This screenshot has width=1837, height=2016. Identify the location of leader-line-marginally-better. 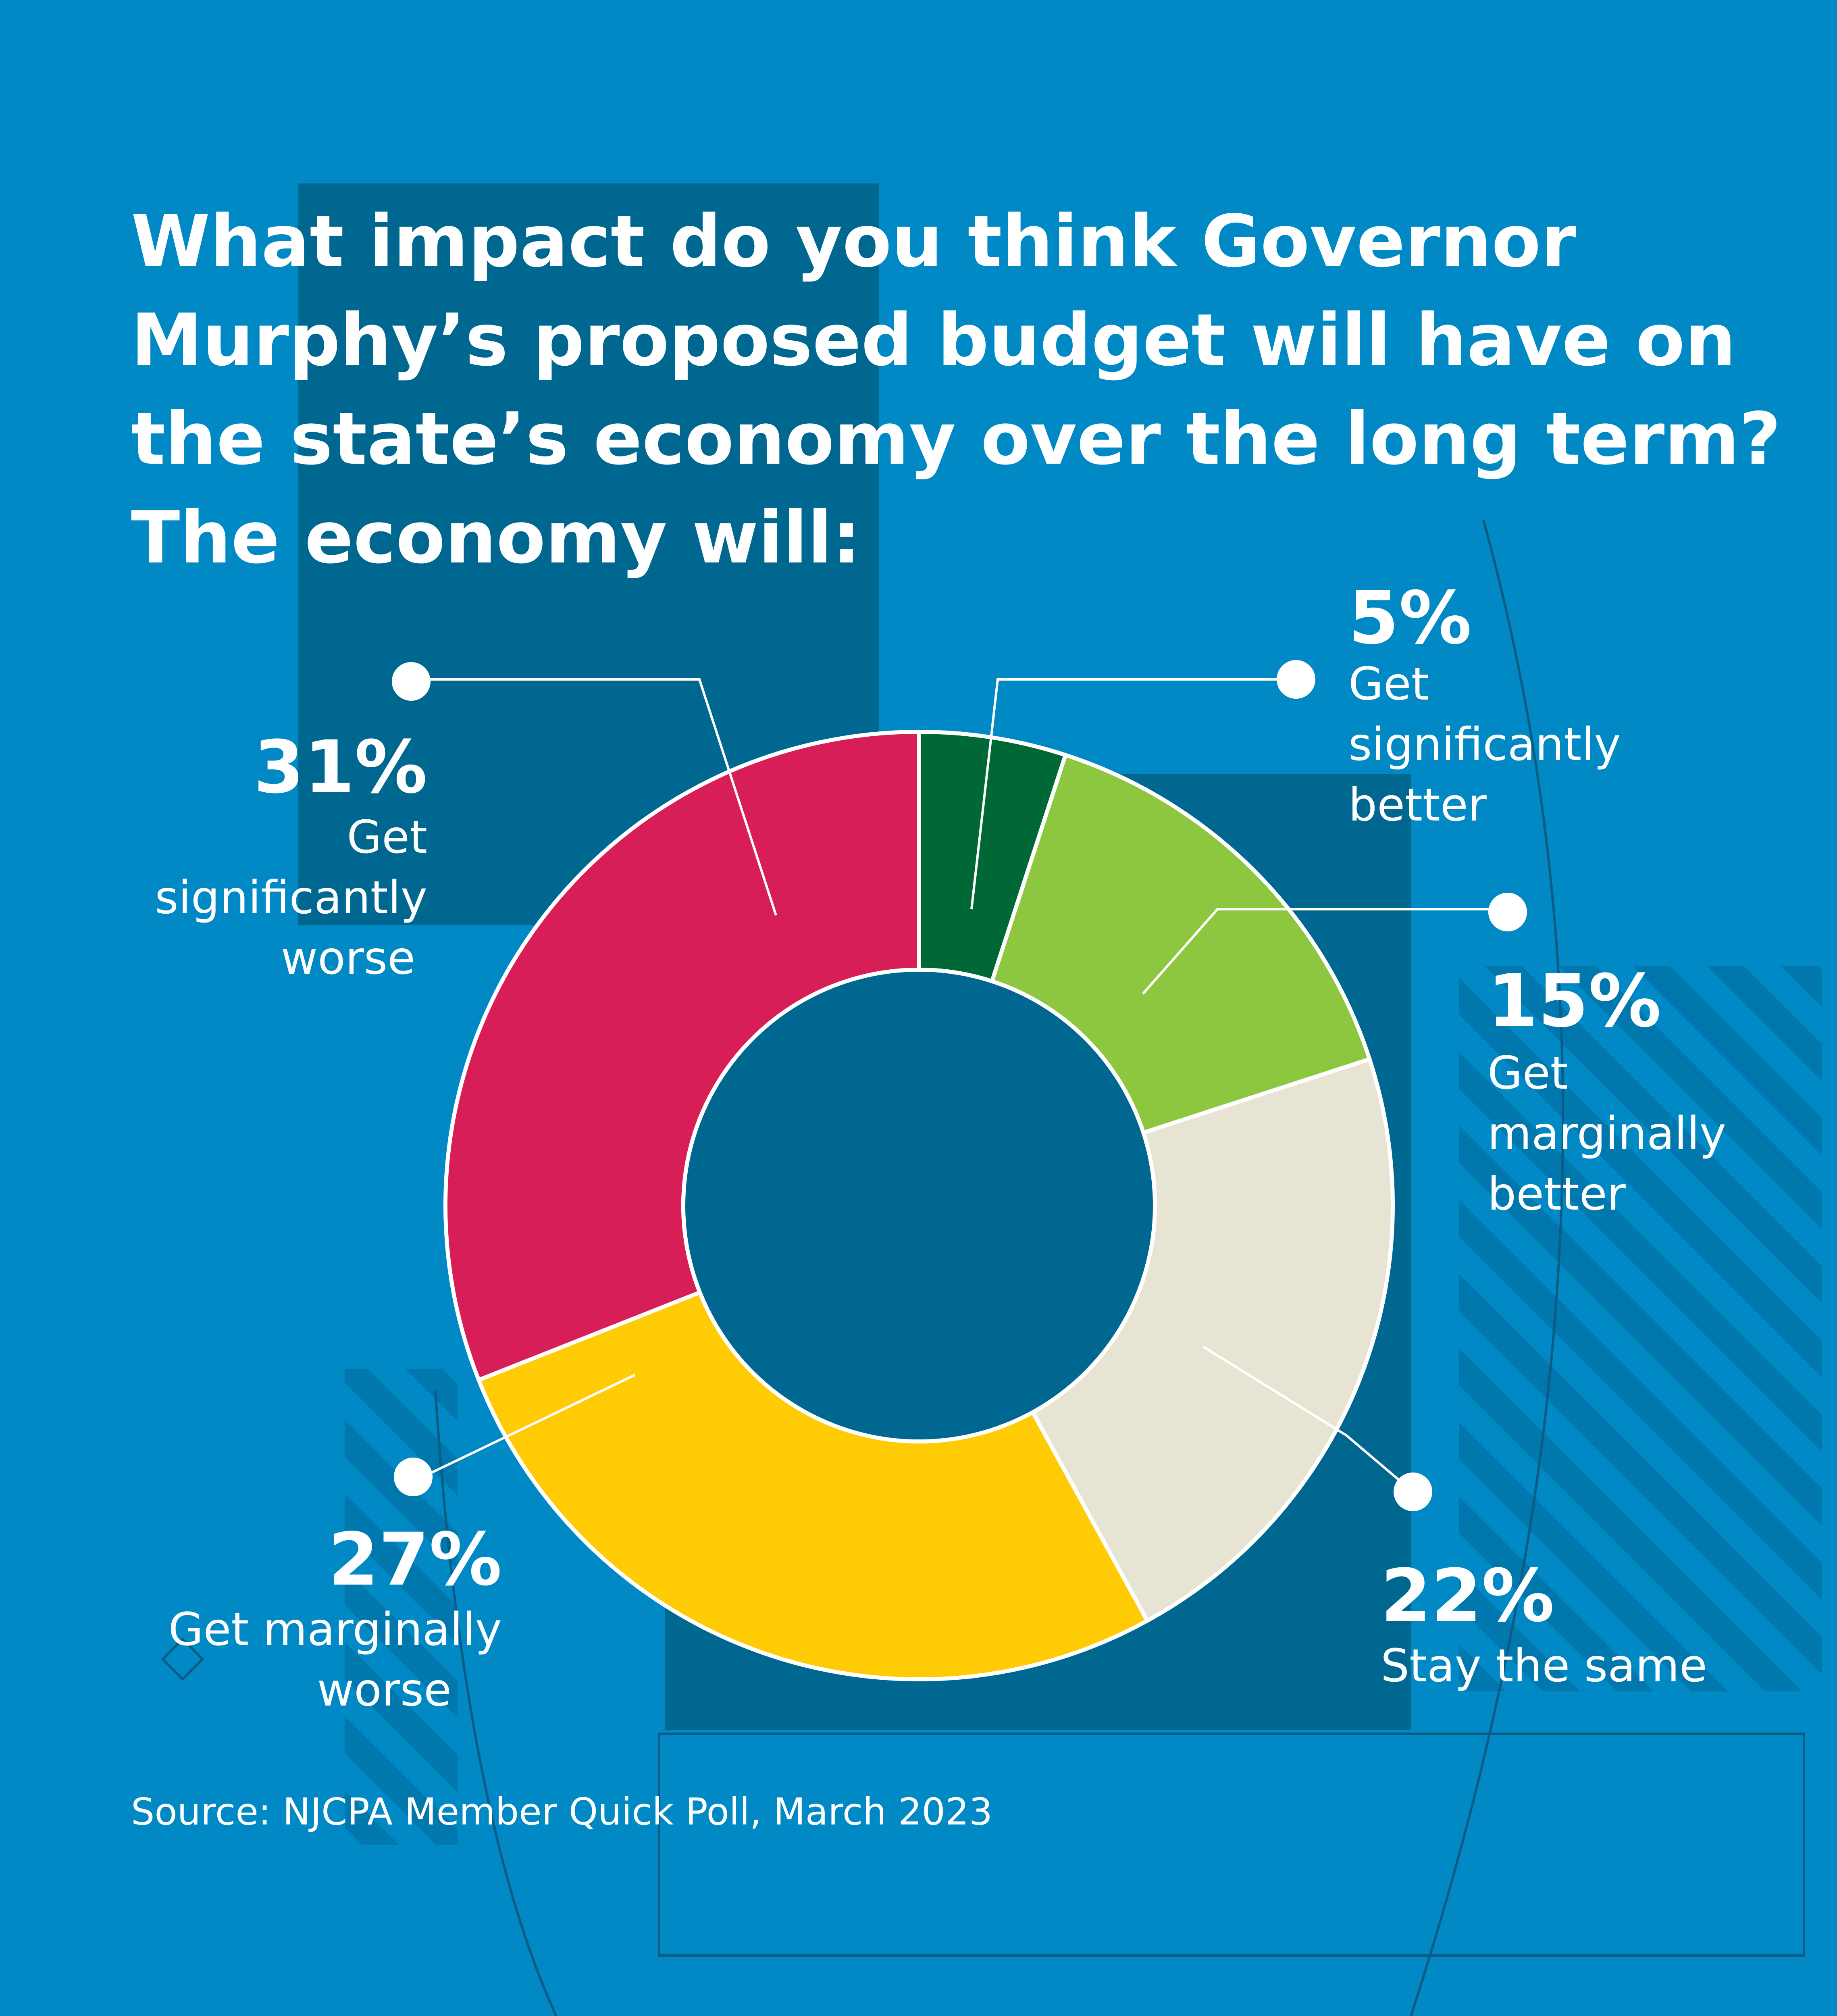
(1325, 951).